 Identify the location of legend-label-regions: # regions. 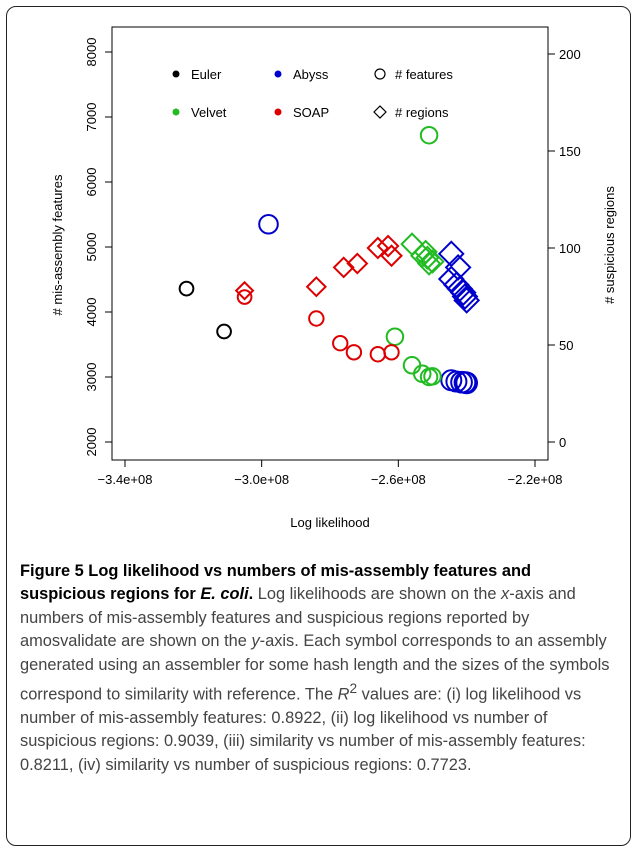
(422, 112).